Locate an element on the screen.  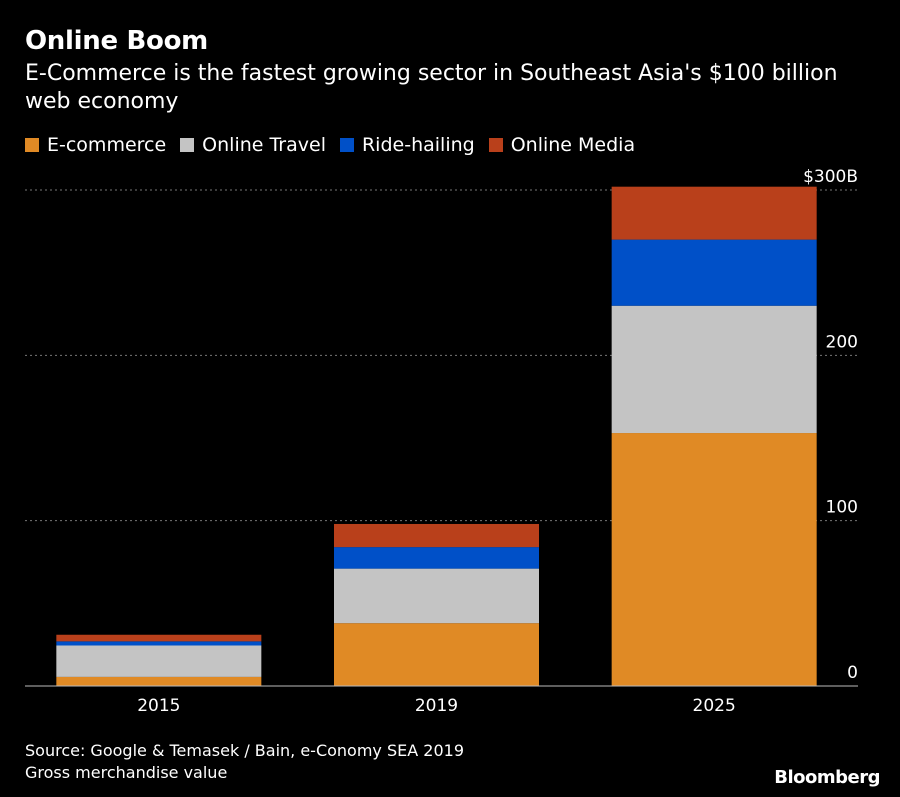
y-tick-label-0: 0 is located at coordinates (852, 673).